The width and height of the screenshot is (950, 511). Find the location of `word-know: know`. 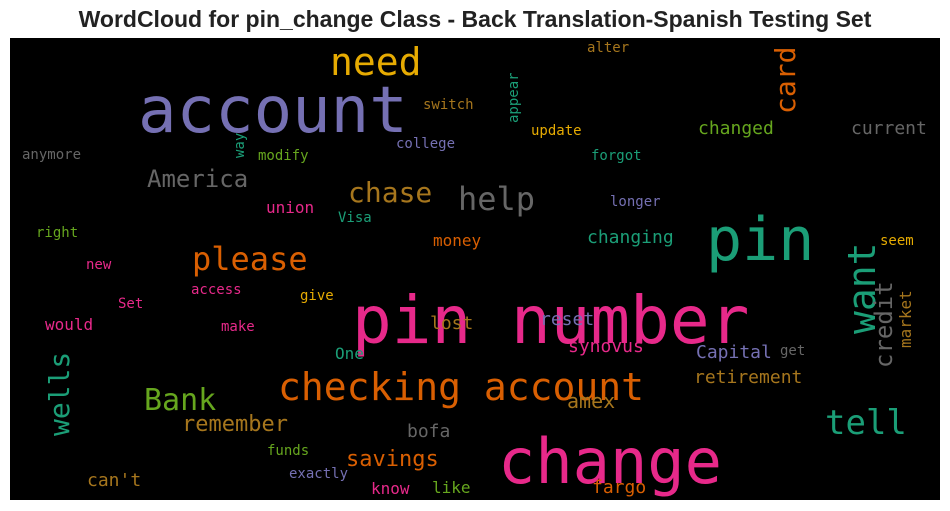

word-know: know is located at coordinates (390, 488).